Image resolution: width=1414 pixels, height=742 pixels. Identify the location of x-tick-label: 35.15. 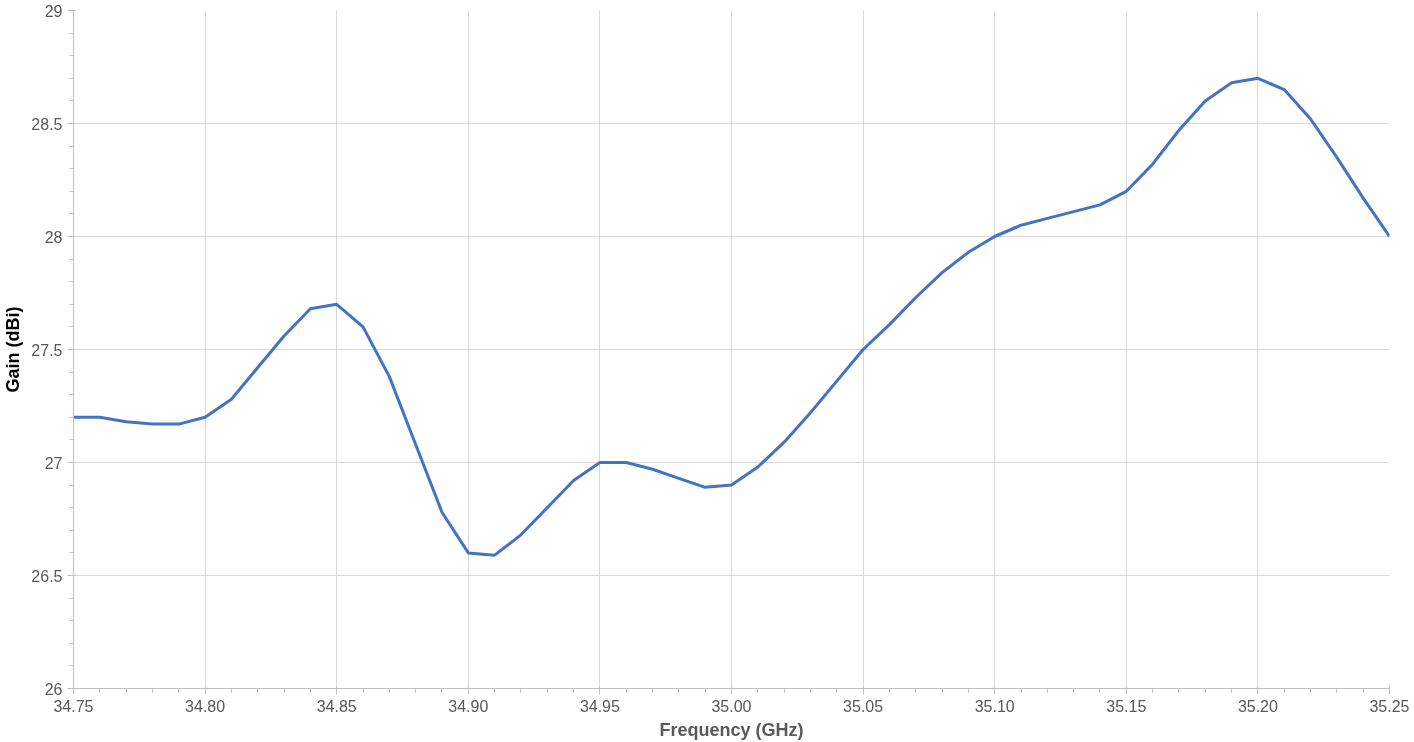
(1126, 706).